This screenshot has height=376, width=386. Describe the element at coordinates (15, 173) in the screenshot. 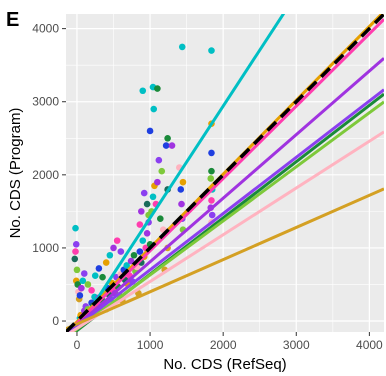

I see `y-axis-title: No. CDS (Program)` at that location.